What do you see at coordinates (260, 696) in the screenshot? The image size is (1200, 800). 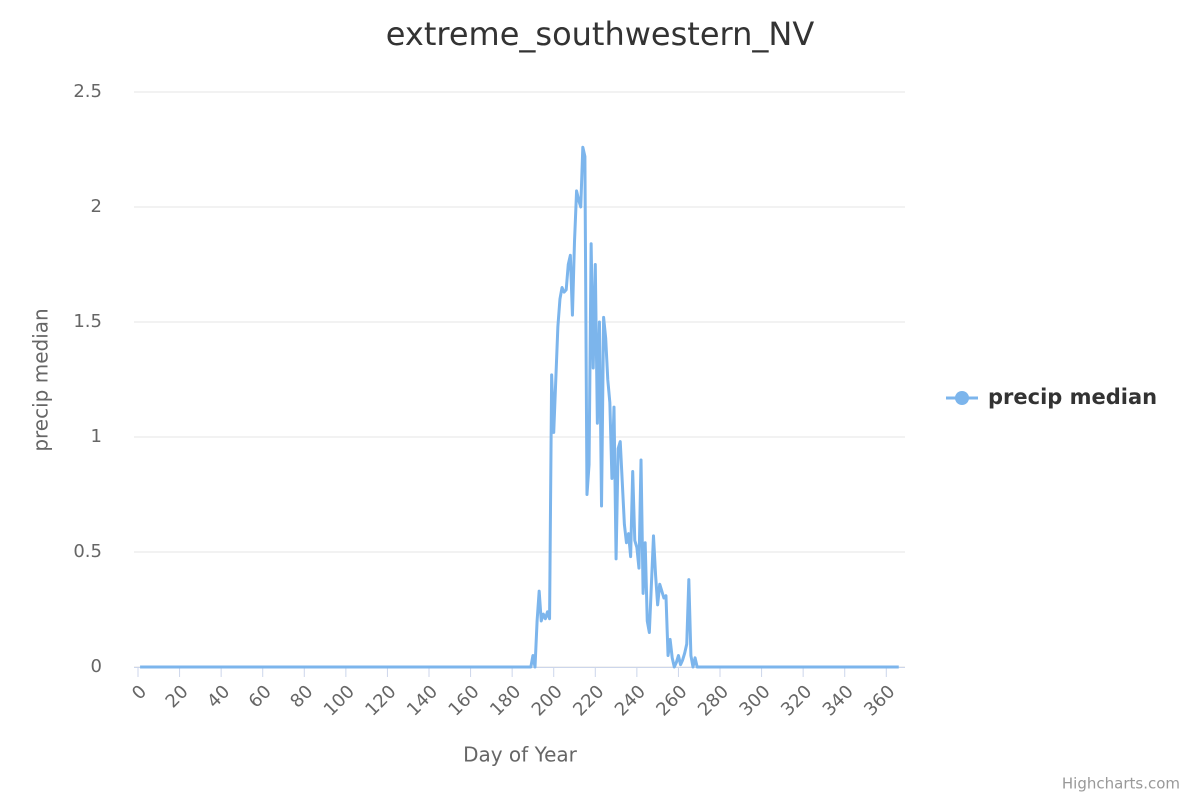 I see `x-tick-label: 60` at bounding box center [260, 696].